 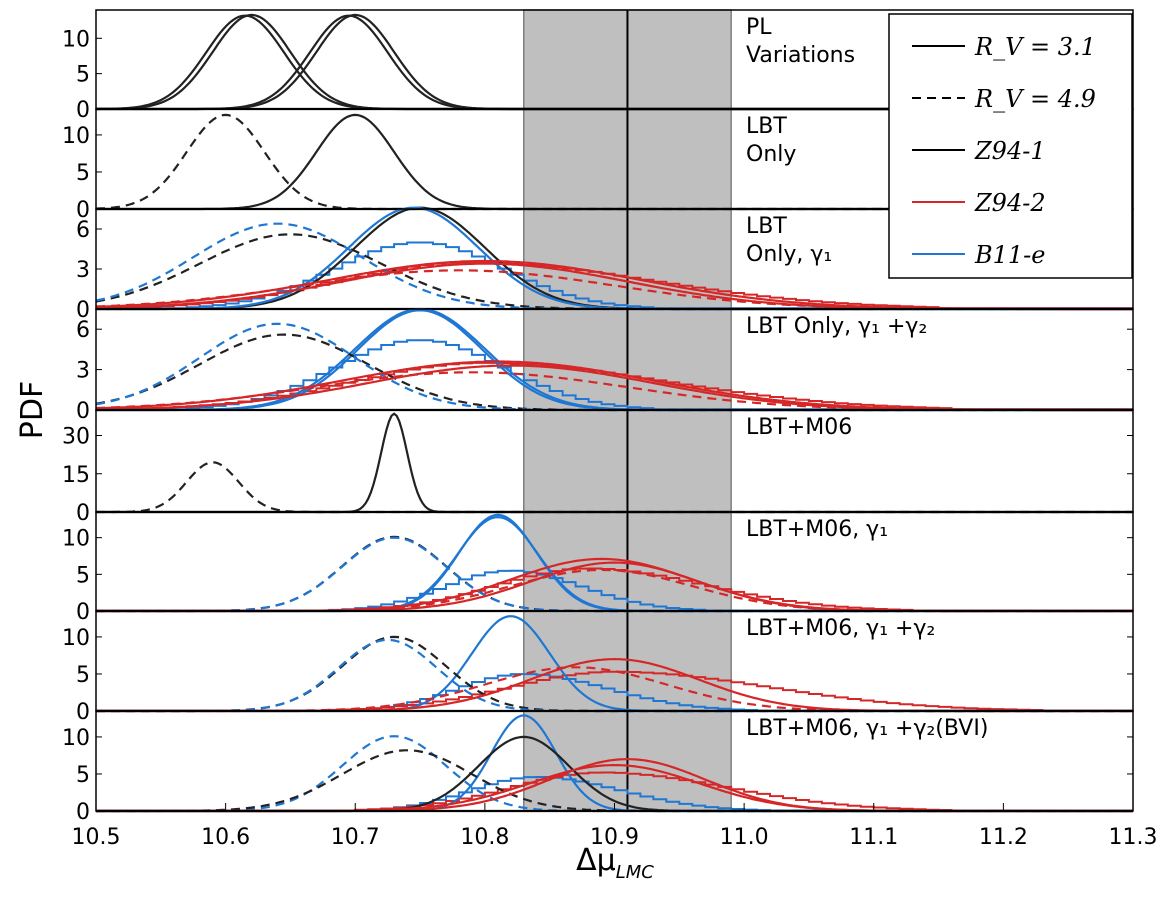 I want to click on x-tick-label: 10.7, so click(x=355, y=837).